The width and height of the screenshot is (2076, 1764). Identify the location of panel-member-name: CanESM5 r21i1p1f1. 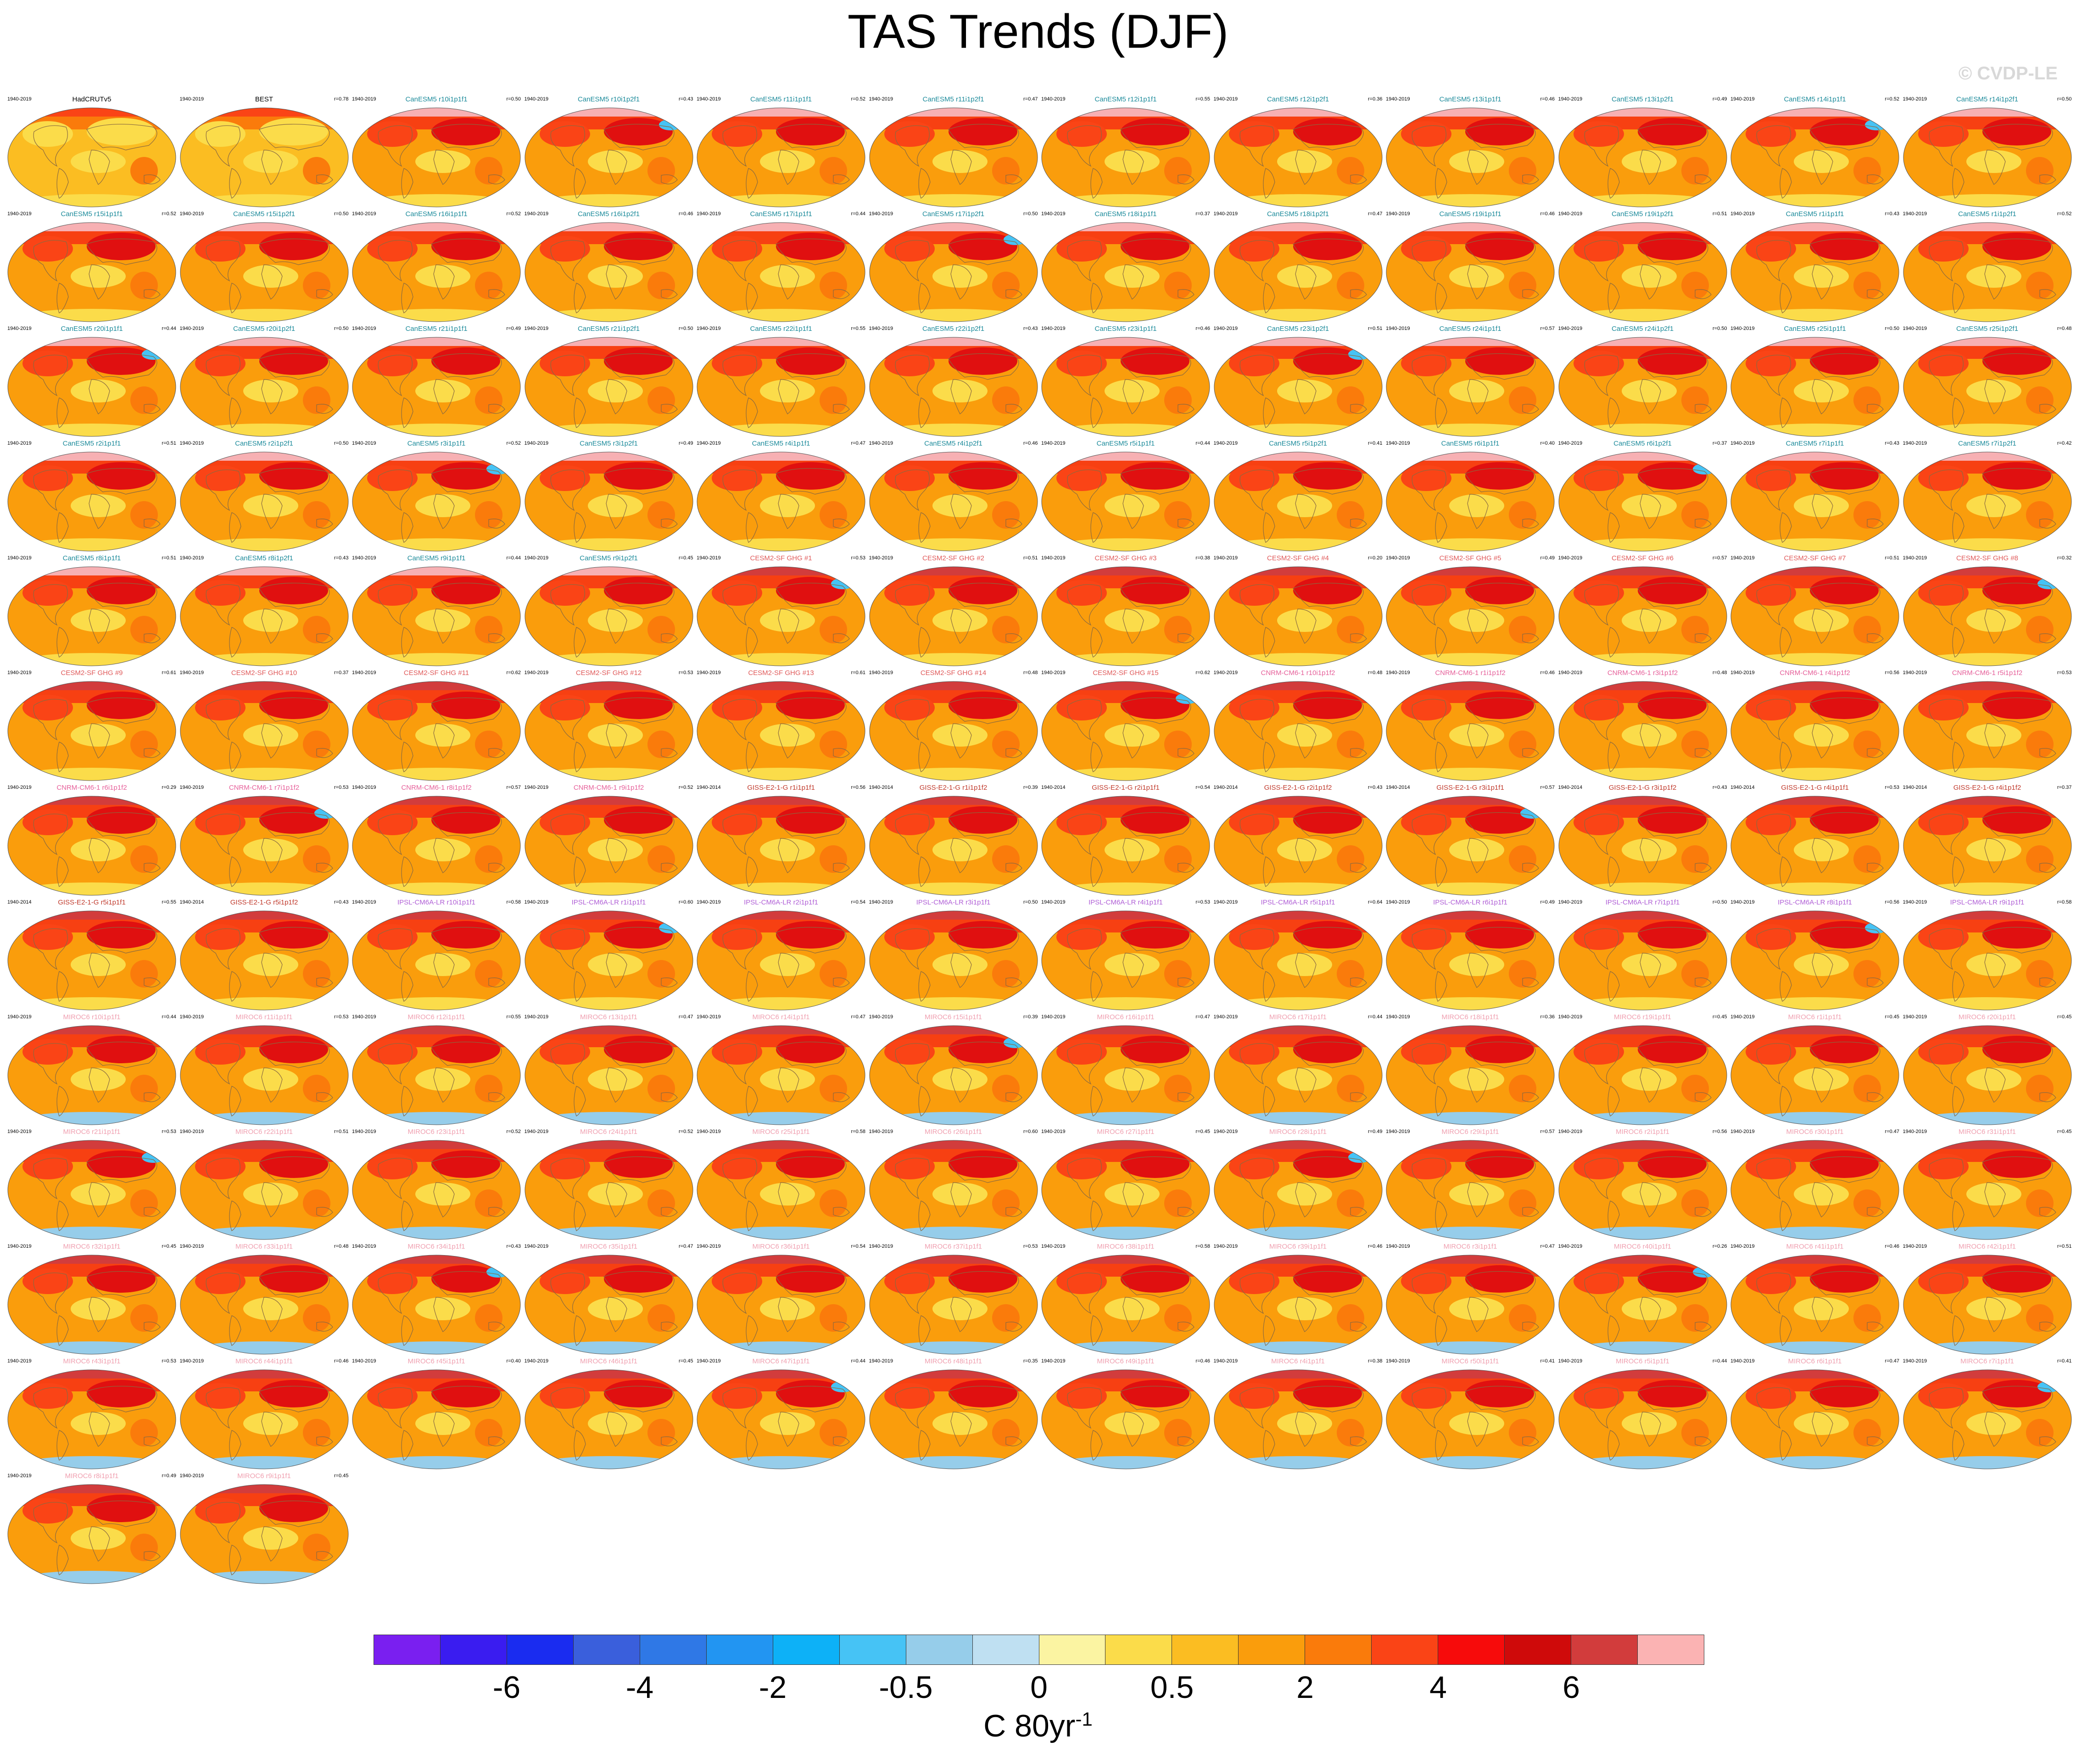
(436, 329).